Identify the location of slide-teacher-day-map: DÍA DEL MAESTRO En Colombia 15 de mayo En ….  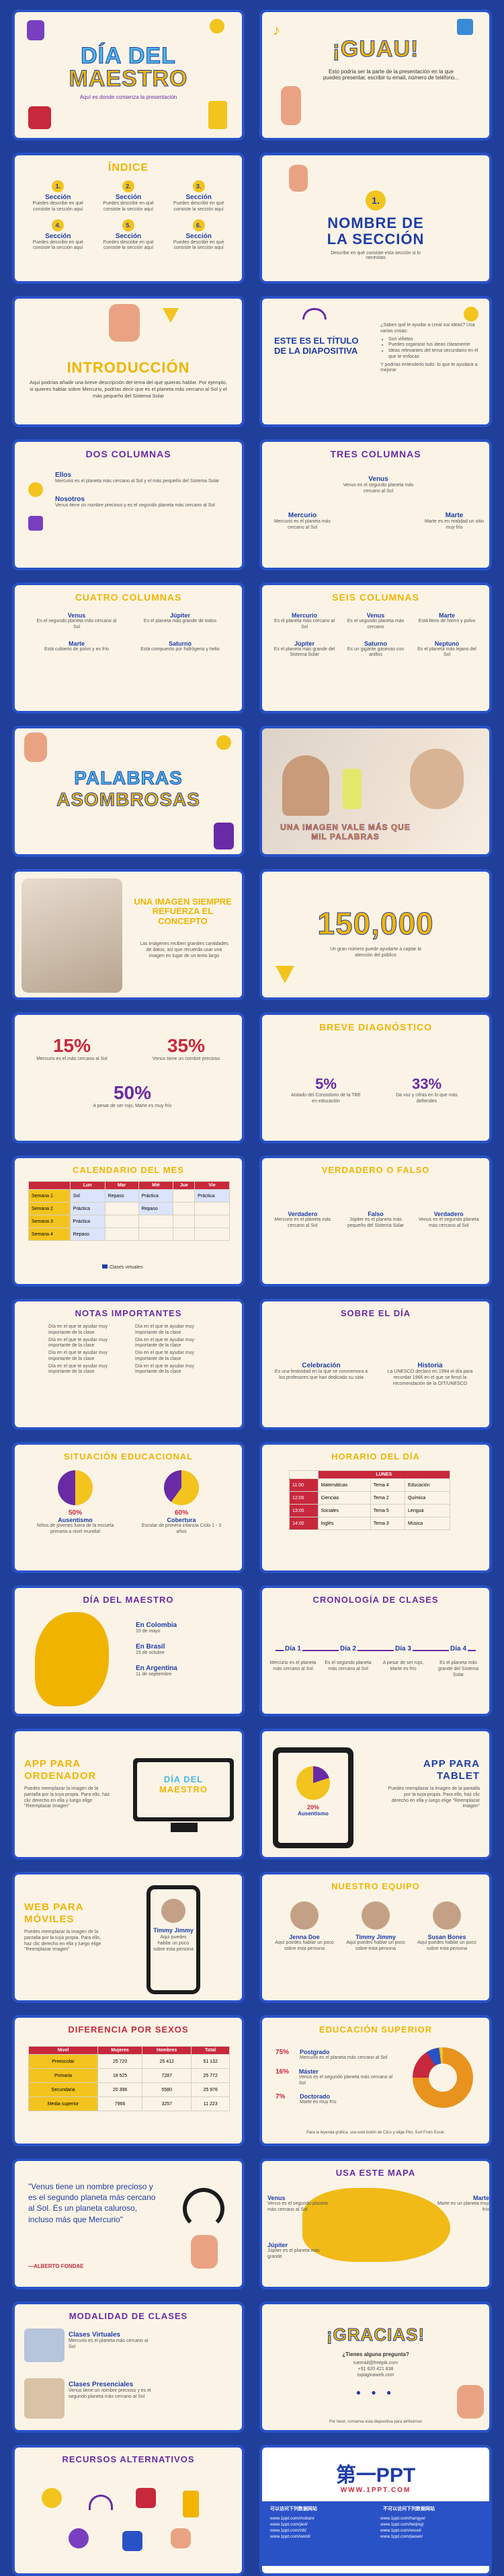
(128, 1650).